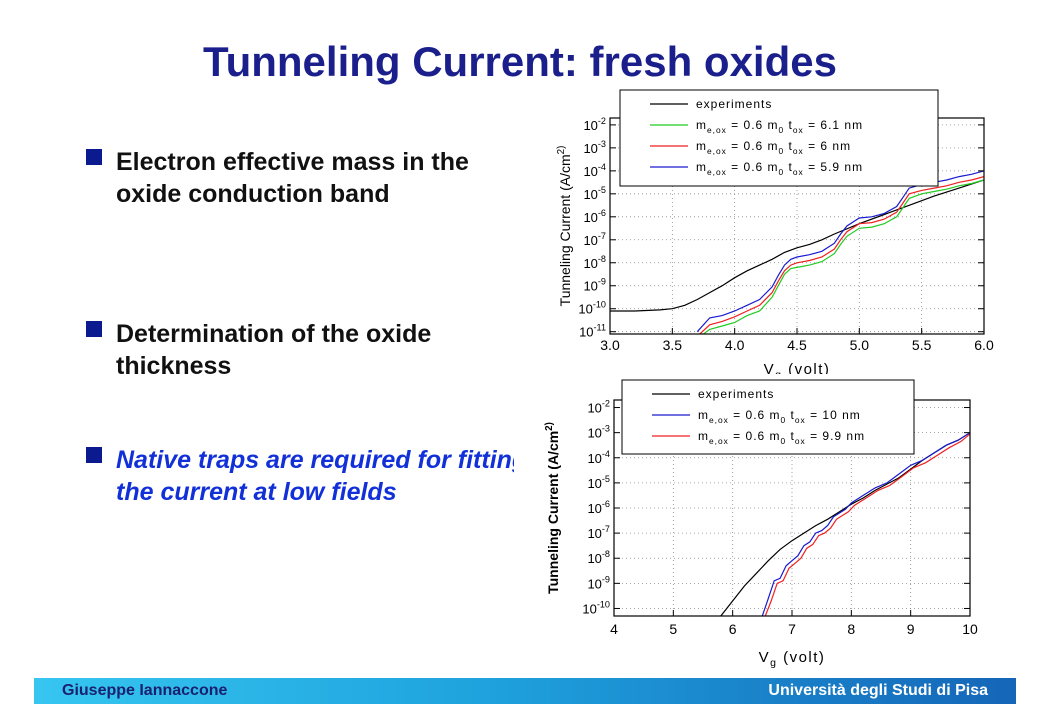 This screenshot has width=1040, height=720. What do you see at coordinates (922, 345) in the screenshot?
I see `x-tick-label: 5.5` at bounding box center [922, 345].